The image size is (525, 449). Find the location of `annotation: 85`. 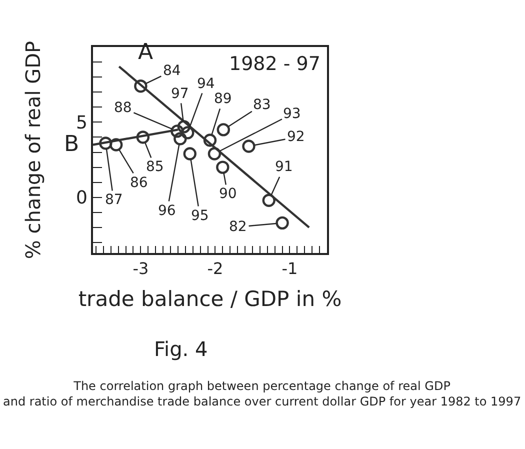

annotation: 85 is located at coordinates (155, 167).